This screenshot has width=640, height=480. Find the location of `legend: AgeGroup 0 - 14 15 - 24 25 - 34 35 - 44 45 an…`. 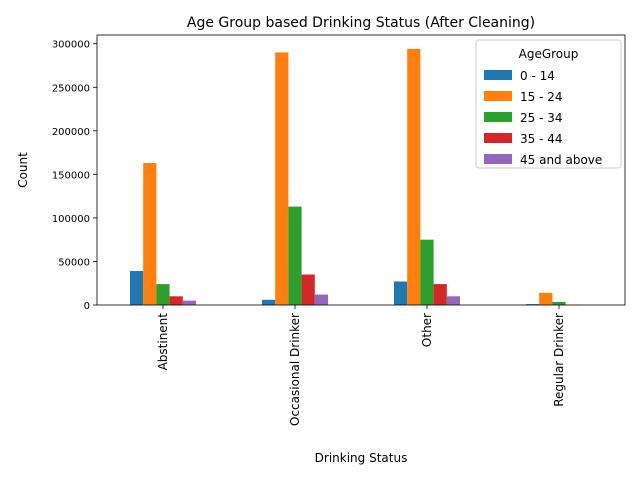

legend: AgeGroup 0 - 14 15 - 24 25 - 34 35 - 44 45 an… is located at coordinates (548, 104).